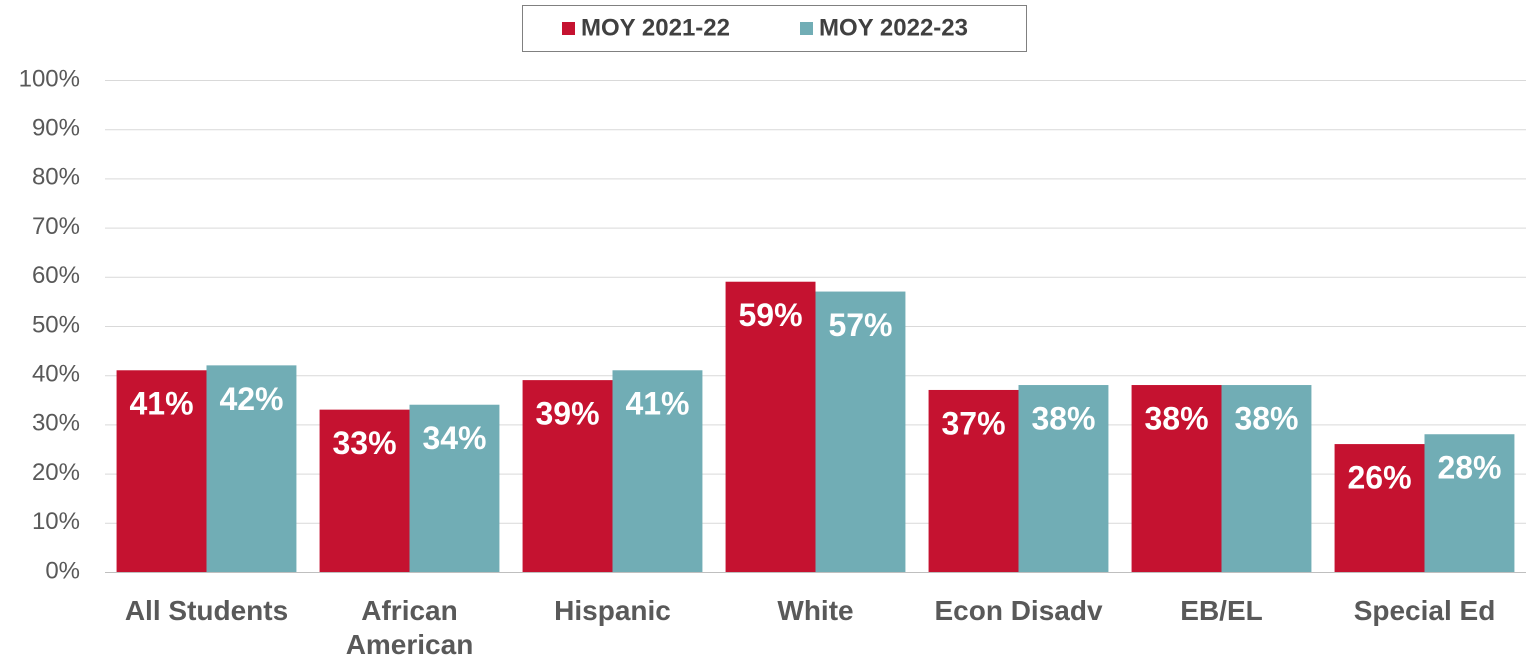 Image resolution: width=1528 pixels, height=667 pixels. What do you see at coordinates (1018, 610) in the screenshot?
I see `x-tick-label: Econ Disadv` at bounding box center [1018, 610].